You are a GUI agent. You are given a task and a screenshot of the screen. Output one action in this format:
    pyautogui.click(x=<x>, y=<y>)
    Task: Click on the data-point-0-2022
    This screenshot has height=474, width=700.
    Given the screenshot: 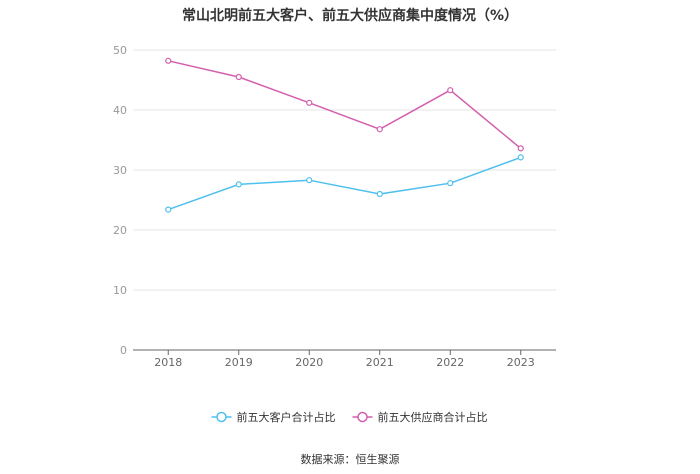 What is the action you would take?
    pyautogui.click(x=450, y=183)
    